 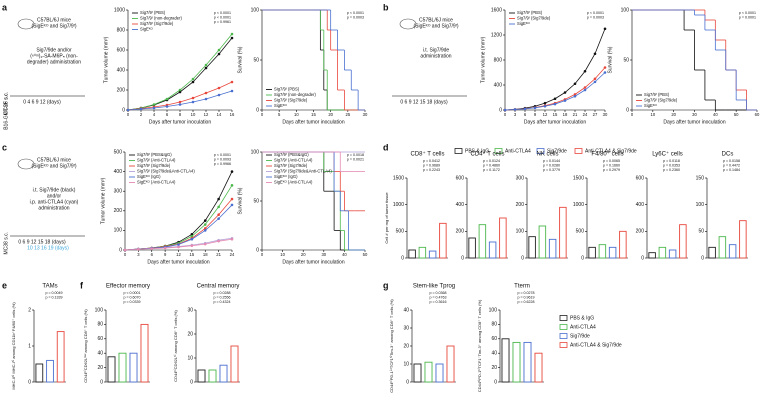 What do you see at coordinates (386, 7) in the screenshot?
I see `panel-label: b` at bounding box center [386, 7].